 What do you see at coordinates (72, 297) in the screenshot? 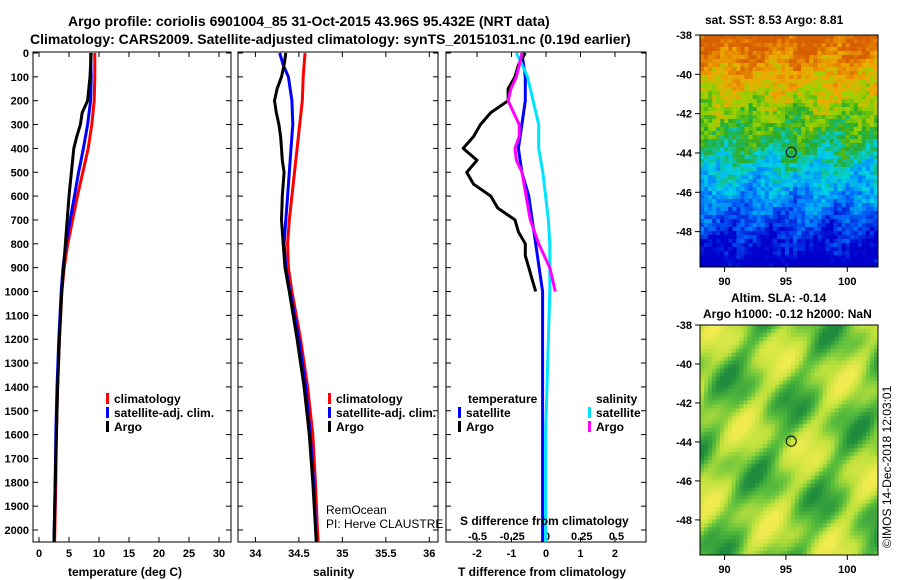
I see `temperature-argo-line` at bounding box center [72, 297].